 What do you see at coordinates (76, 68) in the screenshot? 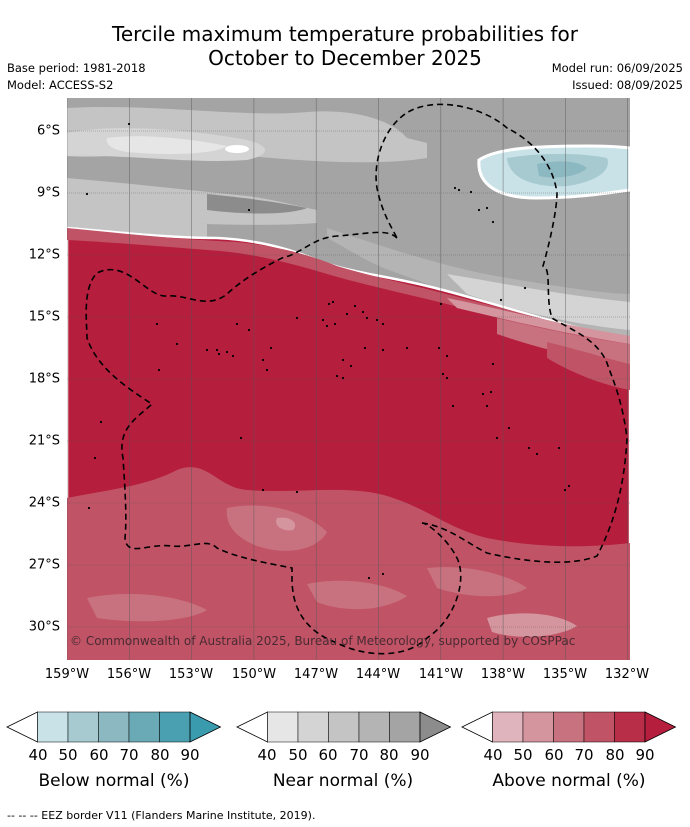
I see `base-period: Base period: 1981-2018` at bounding box center [76, 68].